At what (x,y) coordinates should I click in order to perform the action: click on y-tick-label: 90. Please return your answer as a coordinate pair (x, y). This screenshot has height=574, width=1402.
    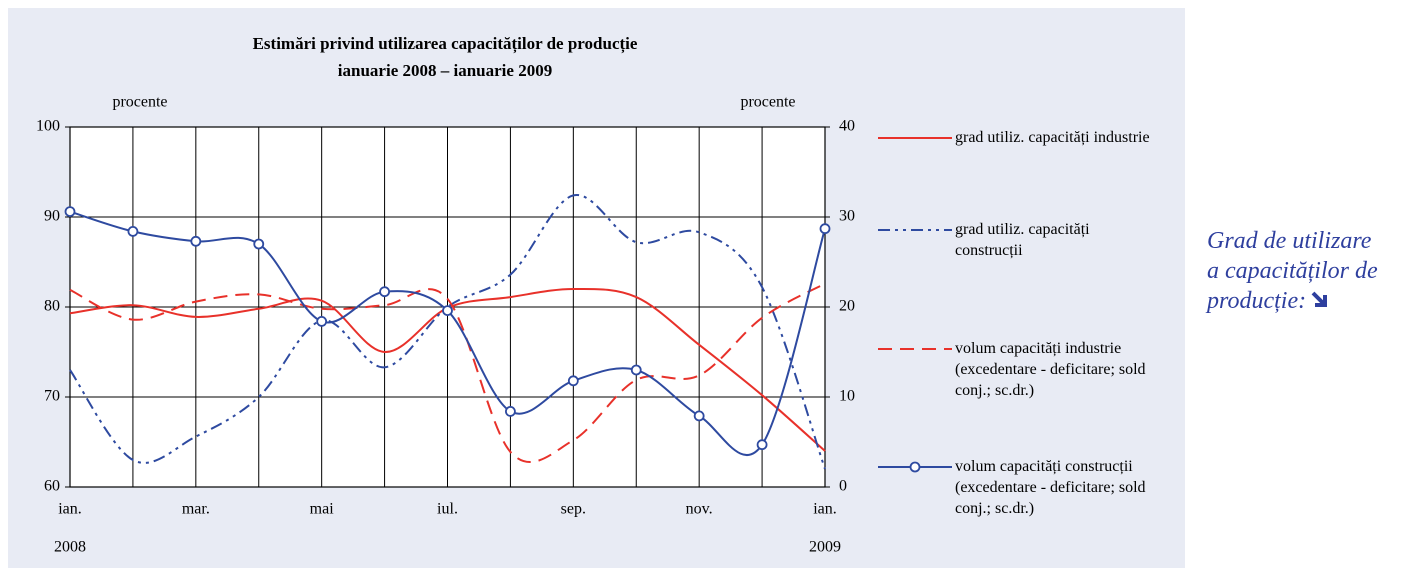
    Looking at the image, I should click on (52, 216).